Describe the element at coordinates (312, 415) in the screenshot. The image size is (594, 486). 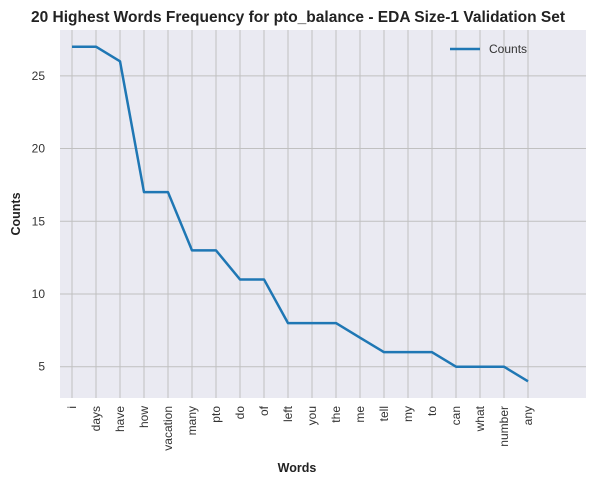
I see `x-tick-label: you` at that location.